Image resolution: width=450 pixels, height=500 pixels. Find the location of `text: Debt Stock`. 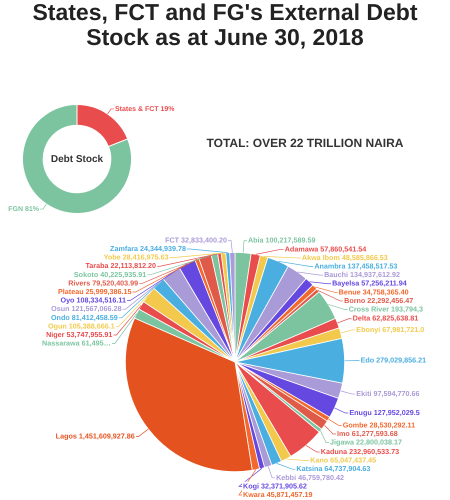

text: Debt Stock is located at coordinates (77, 159).